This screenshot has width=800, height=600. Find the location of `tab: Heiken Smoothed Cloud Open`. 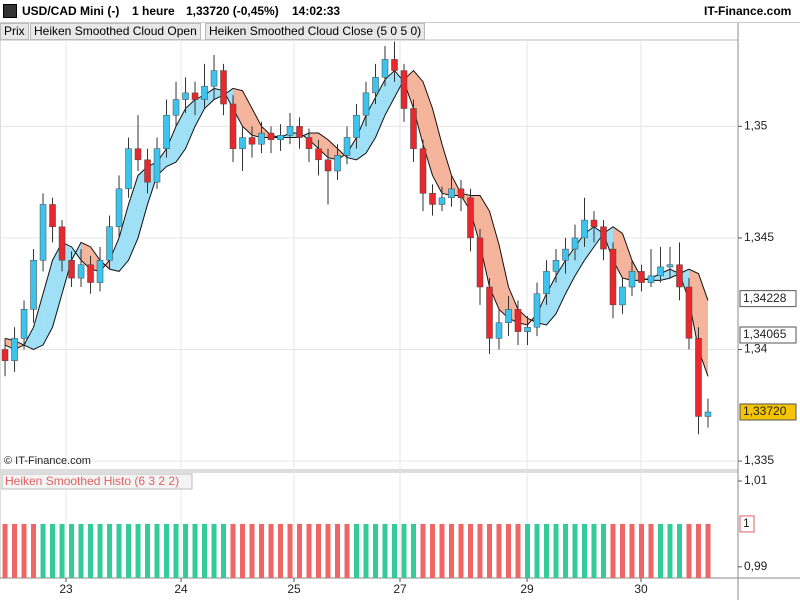

tab: Heiken Smoothed Cloud Open is located at coordinates (115, 31).